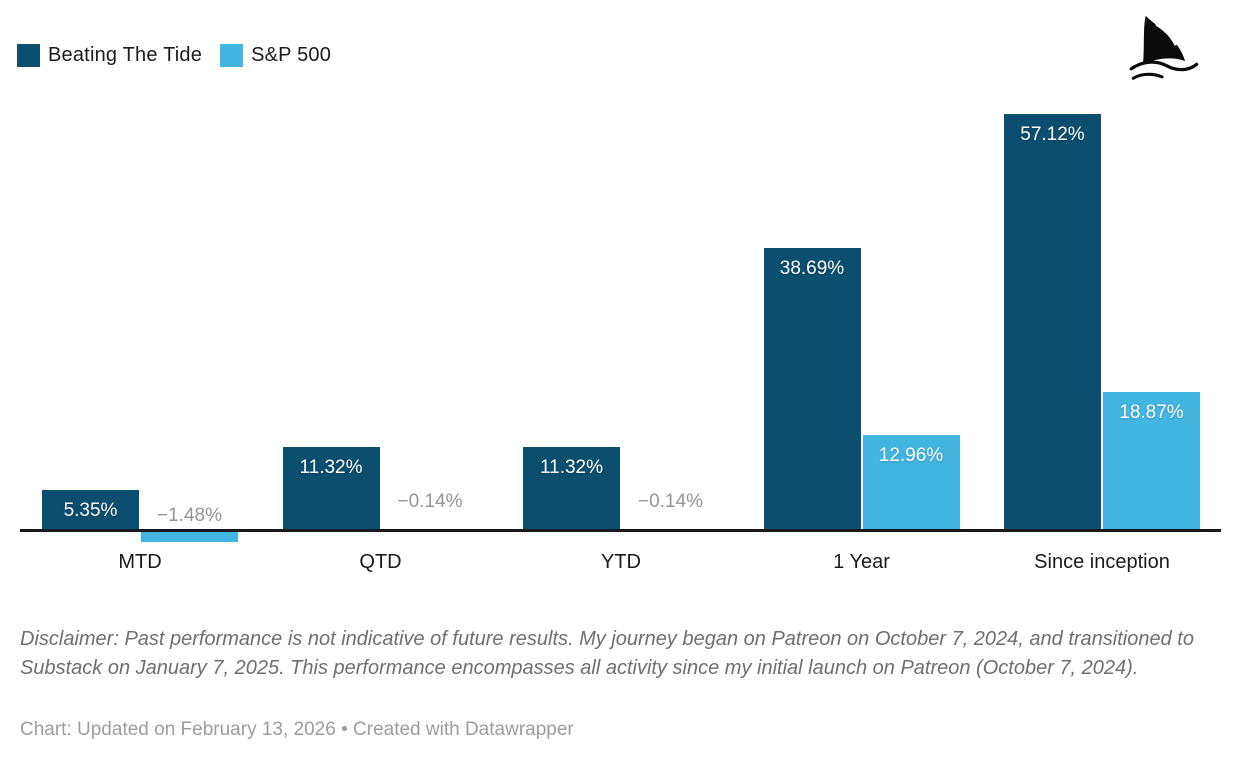  Describe the element at coordinates (812, 388) in the screenshot. I see `bar-beating-the-tide-1-year` at that location.